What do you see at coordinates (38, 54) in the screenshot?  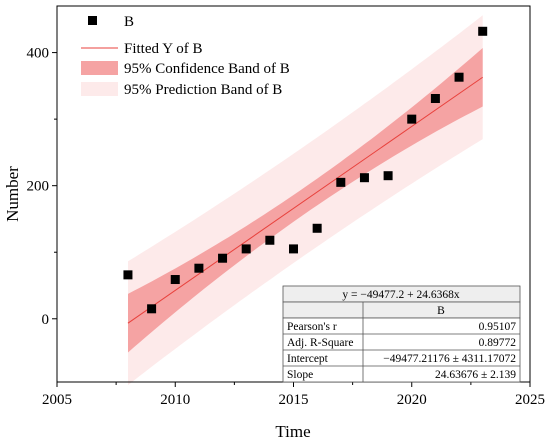 I see `y-tick-label: 400` at bounding box center [38, 54].